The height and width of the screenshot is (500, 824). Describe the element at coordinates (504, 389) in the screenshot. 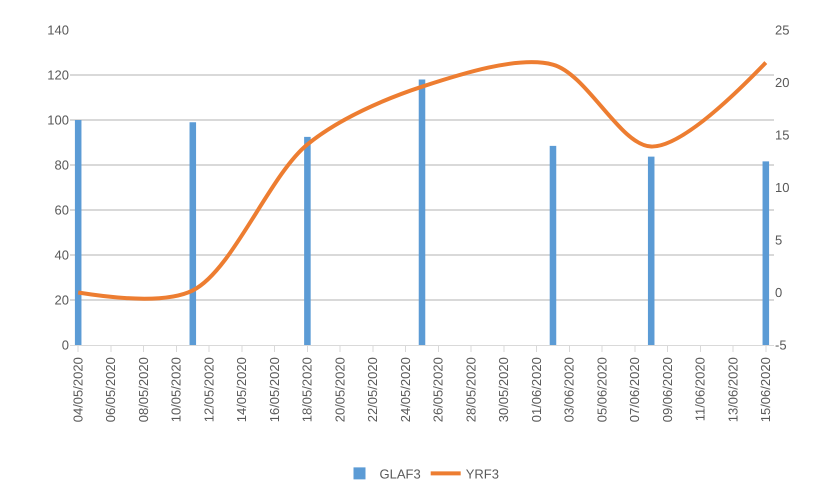

I see `x-tick-label: 30/05/2020` at that location.